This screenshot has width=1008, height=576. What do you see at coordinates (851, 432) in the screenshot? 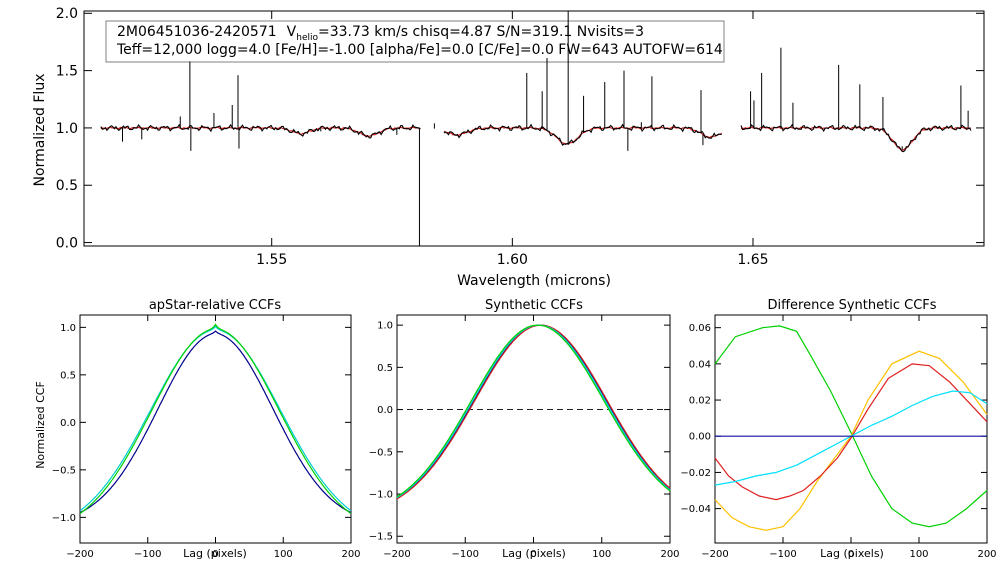
I see `difference-ccf-series-red` at bounding box center [851, 432].